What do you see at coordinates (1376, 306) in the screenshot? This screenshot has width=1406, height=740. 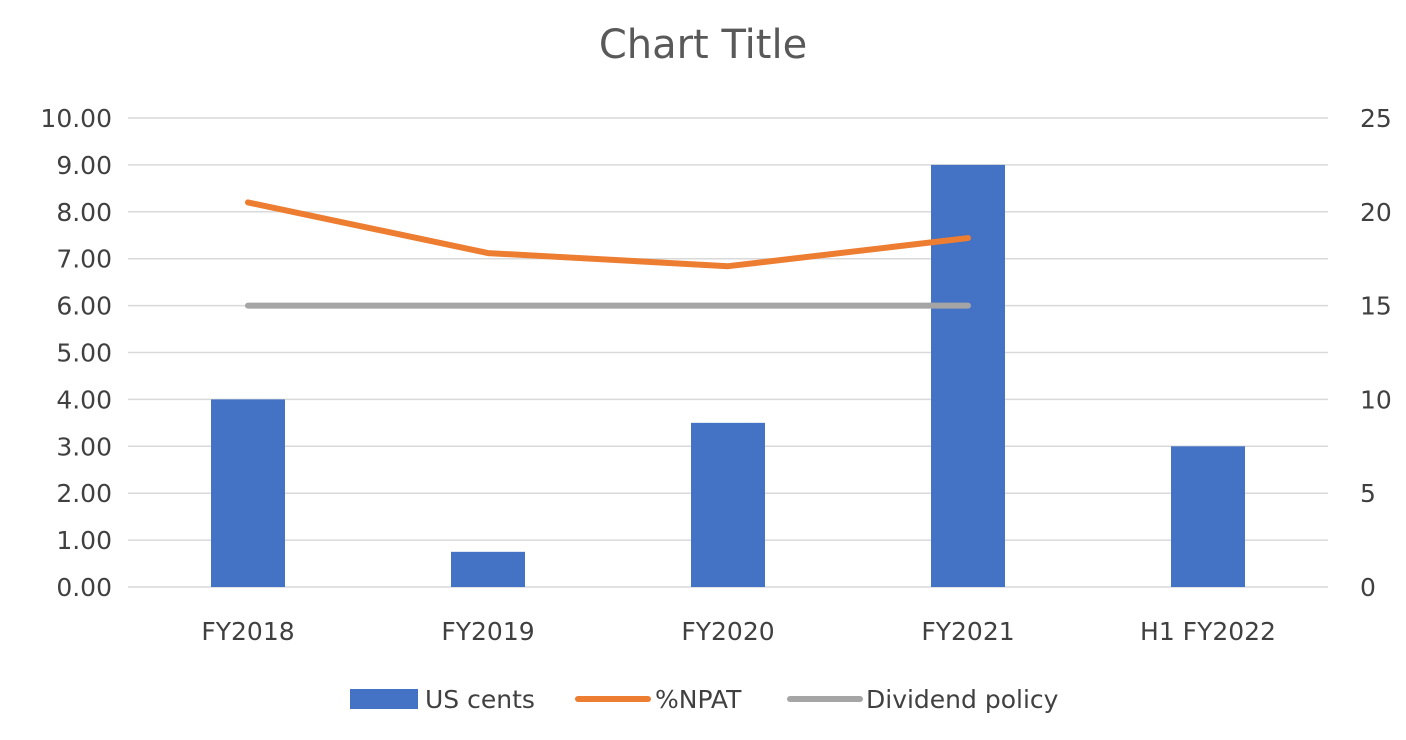 I see `right-tick-label: 15` at bounding box center [1376, 306].